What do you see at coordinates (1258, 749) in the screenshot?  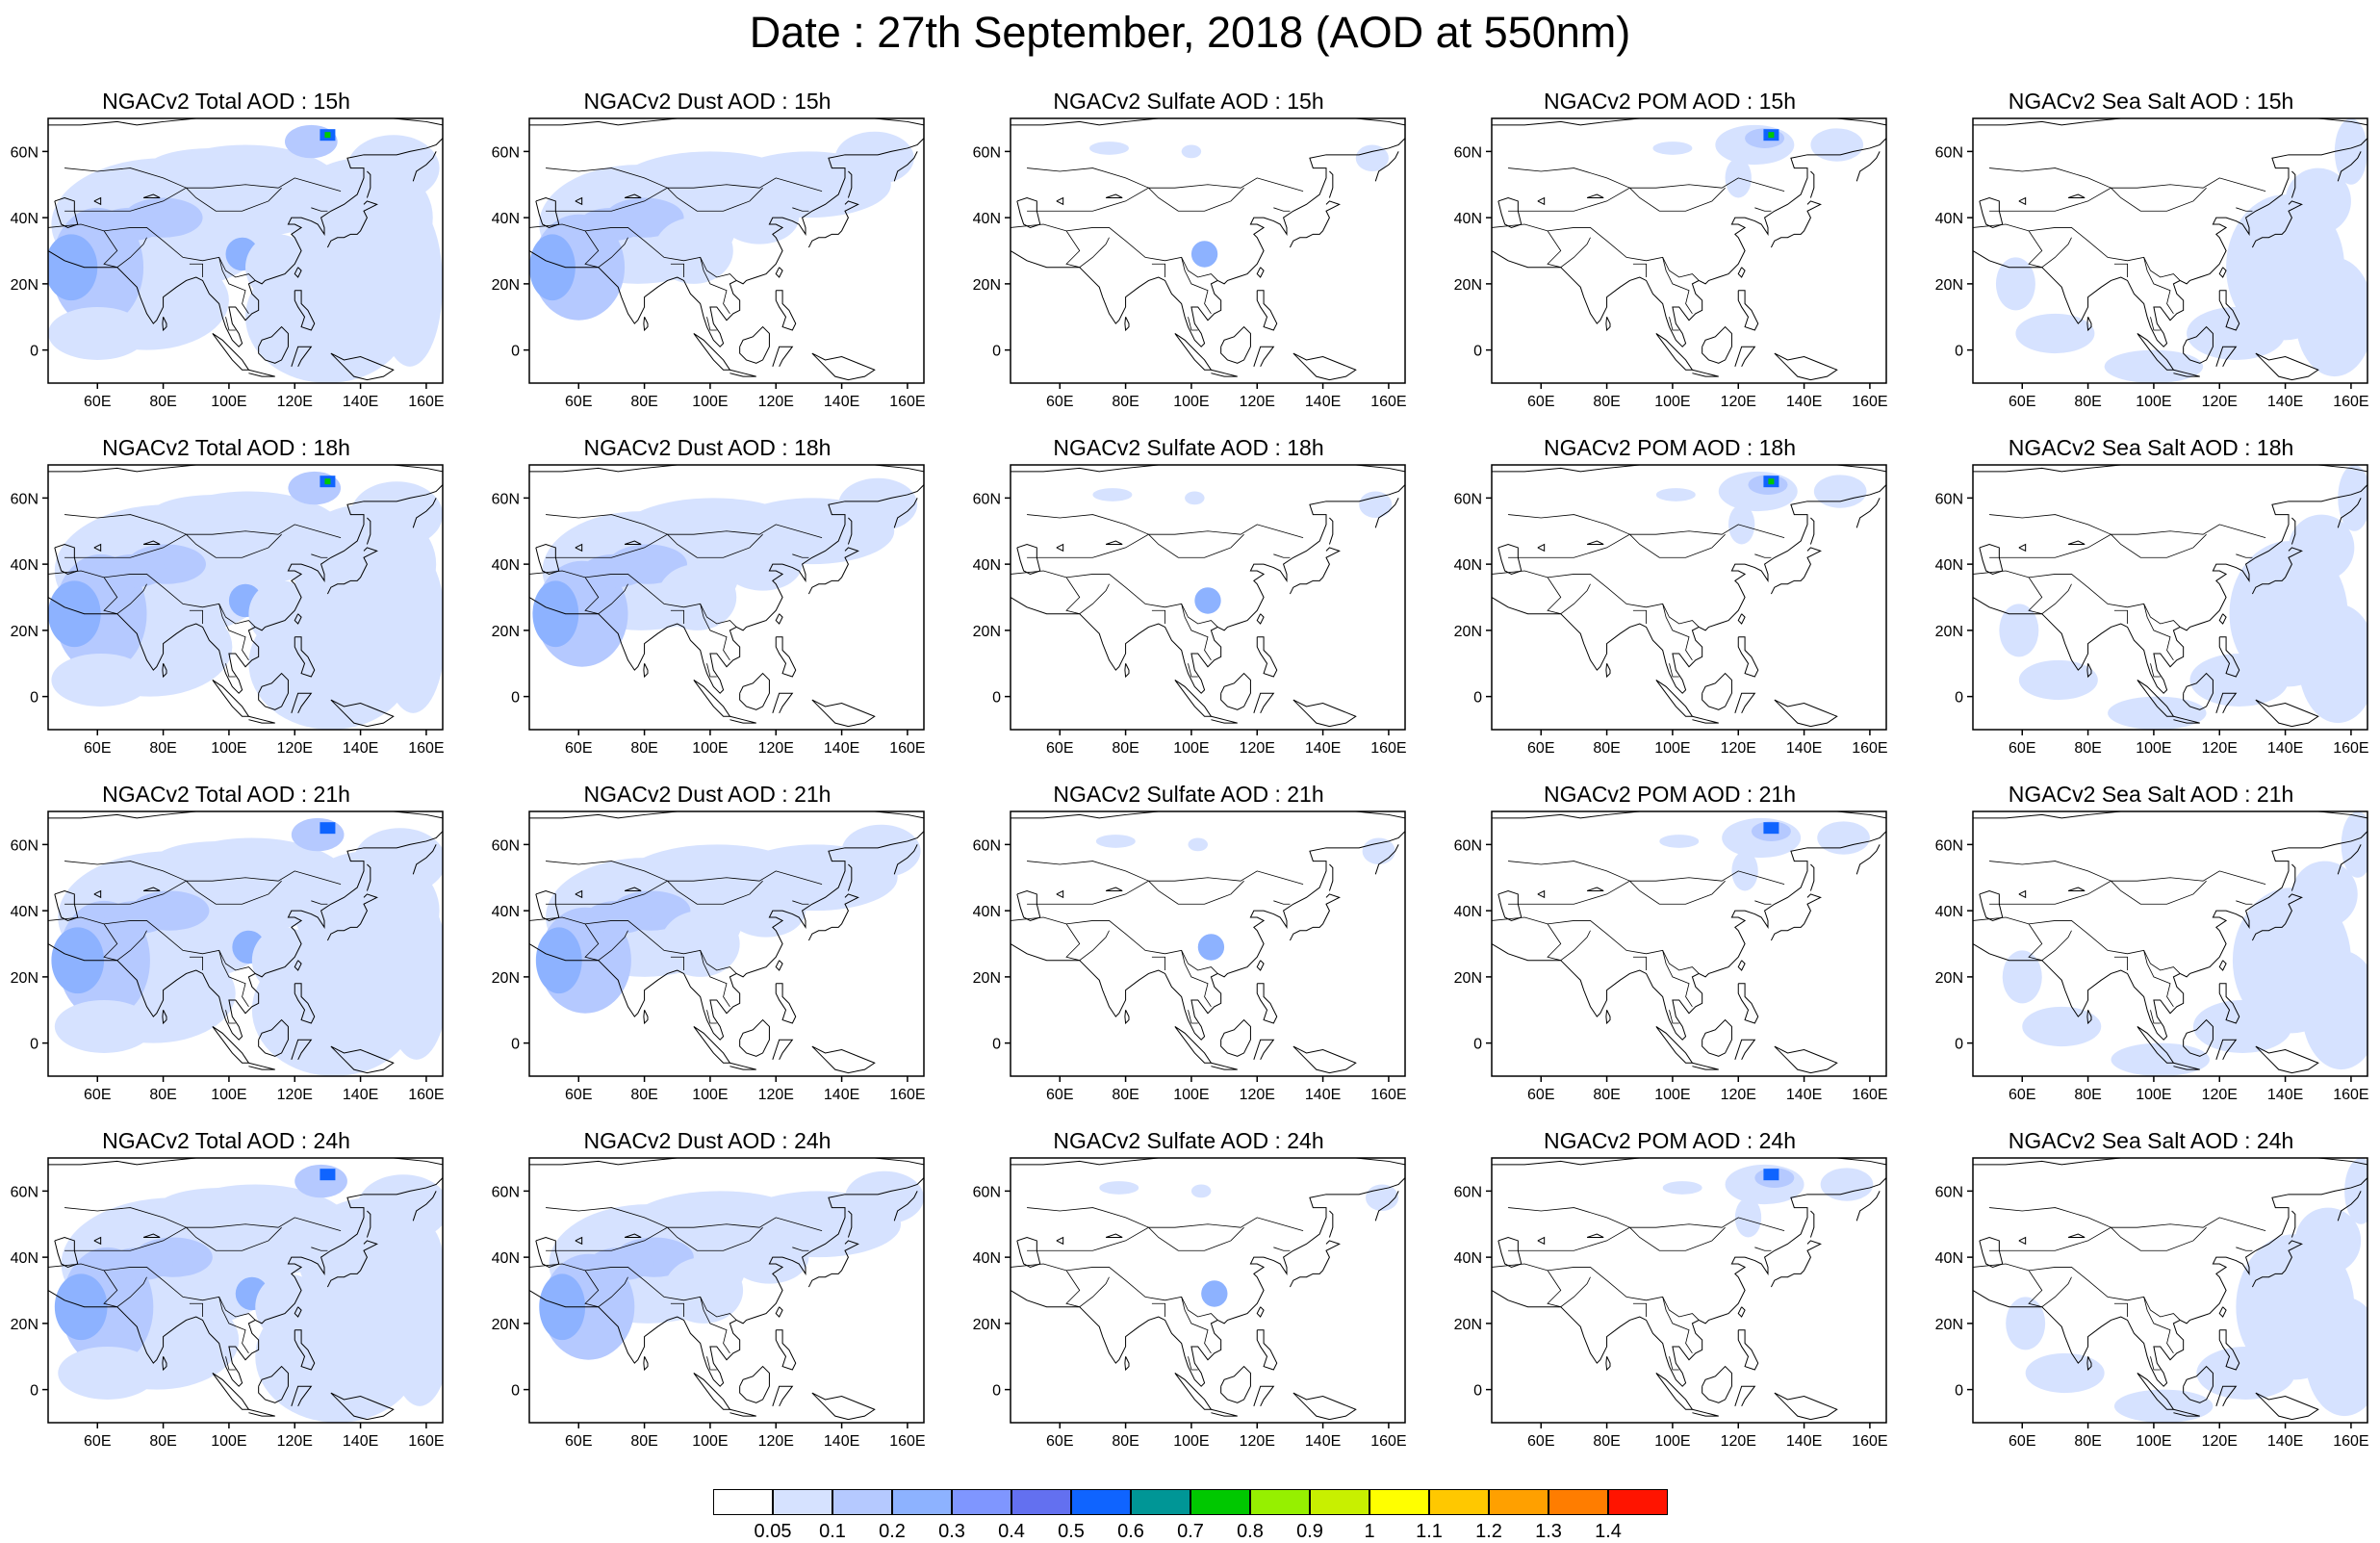 I see `lon-tick-label: 120E` at bounding box center [1258, 749].